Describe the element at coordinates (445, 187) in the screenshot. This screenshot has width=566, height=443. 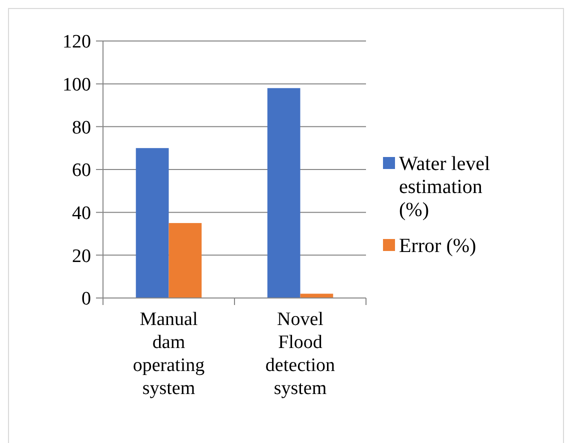
I see `legend-label: Water level estimation (%)` at that location.